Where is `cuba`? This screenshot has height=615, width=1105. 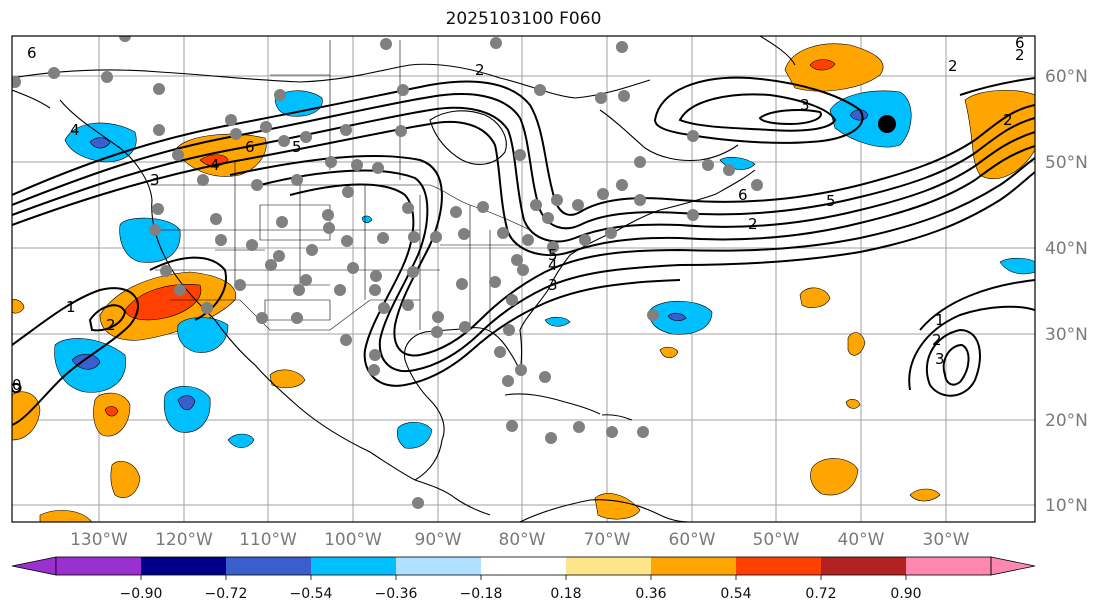 cuba is located at coordinates (552, 404).